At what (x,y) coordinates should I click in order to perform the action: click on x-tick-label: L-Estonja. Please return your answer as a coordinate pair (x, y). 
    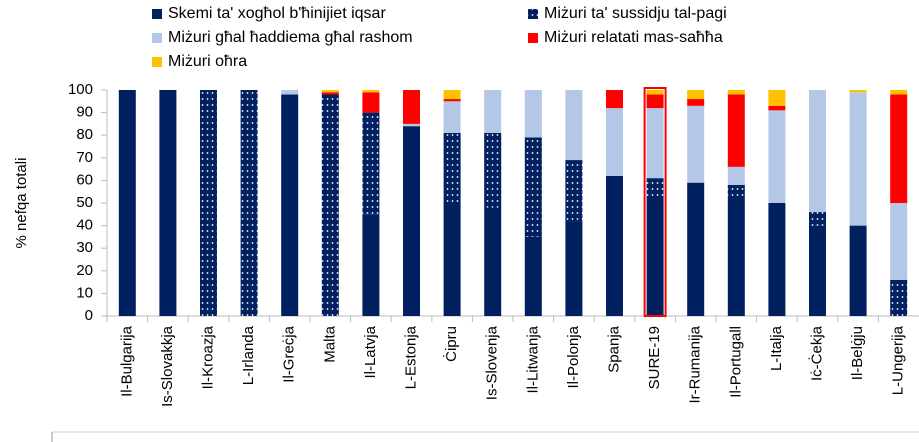
    Looking at the image, I should click on (410, 357).